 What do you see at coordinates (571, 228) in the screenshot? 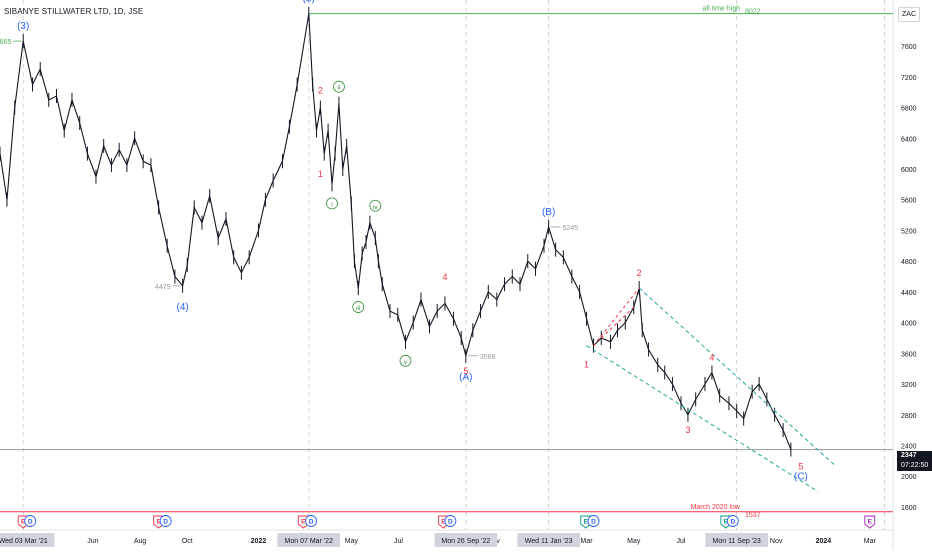
I see `price-label: 5245` at bounding box center [571, 228].